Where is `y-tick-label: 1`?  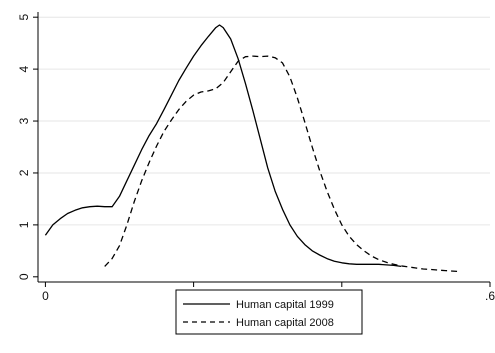 y-tick-label: 1 is located at coordinates (24, 224).